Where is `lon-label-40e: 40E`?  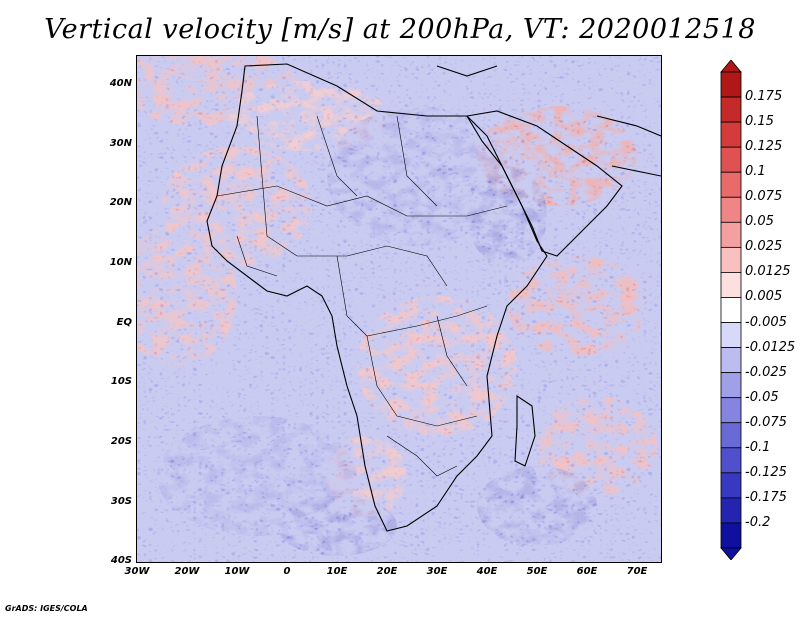
lon-label-40e: 40E is located at coordinates (487, 571).